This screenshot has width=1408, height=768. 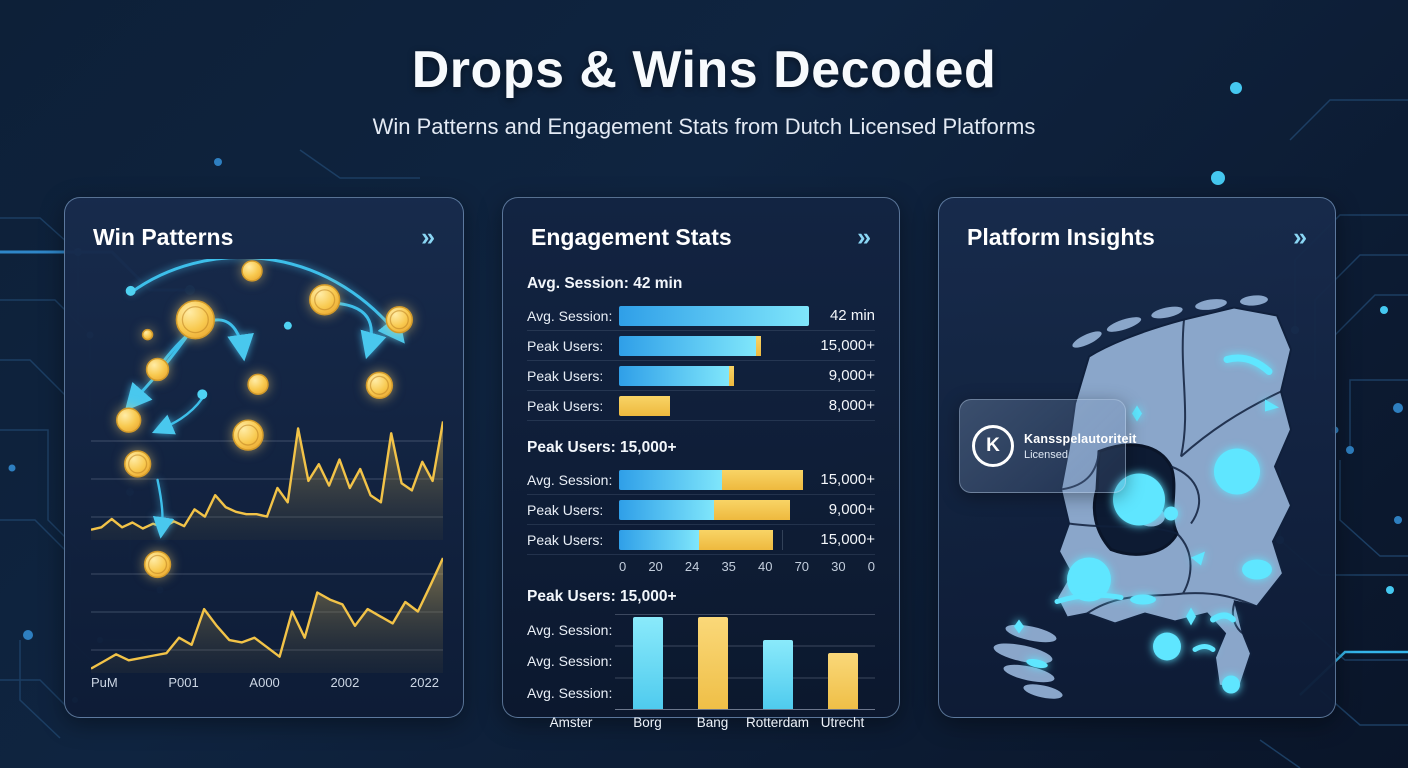 I want to click on bar-rotterdam, so click(x=777, y=674).